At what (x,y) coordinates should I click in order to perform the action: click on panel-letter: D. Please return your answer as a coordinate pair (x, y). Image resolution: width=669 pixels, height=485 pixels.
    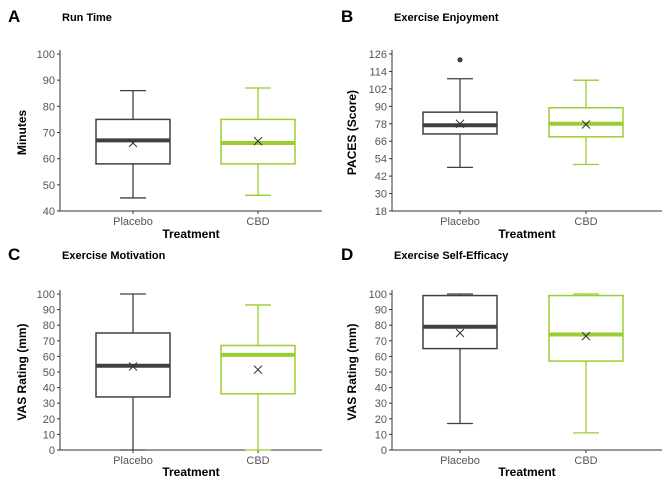
    Looking at the image, I should click on (347, 254).